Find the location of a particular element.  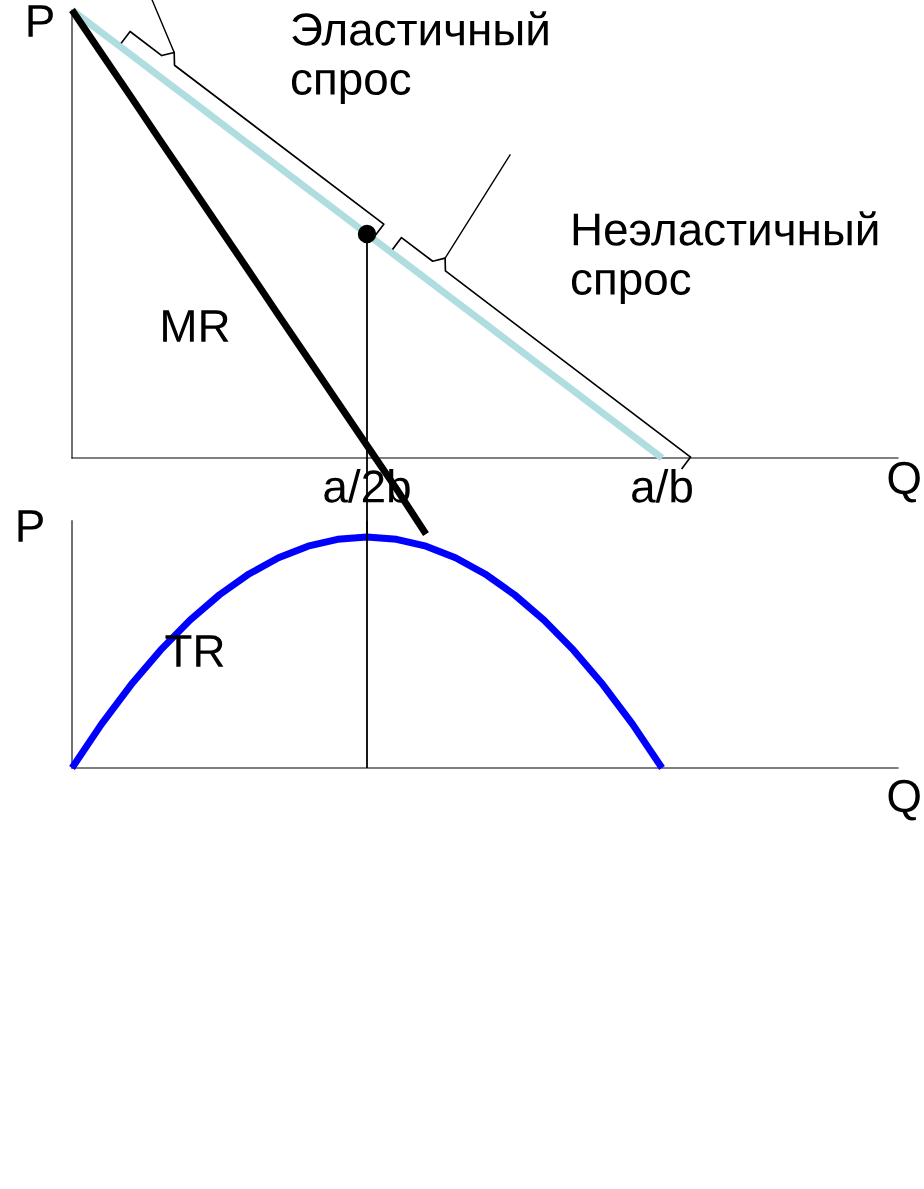

annotation: Неэластичный спрос is located at coordinates (724, 258).